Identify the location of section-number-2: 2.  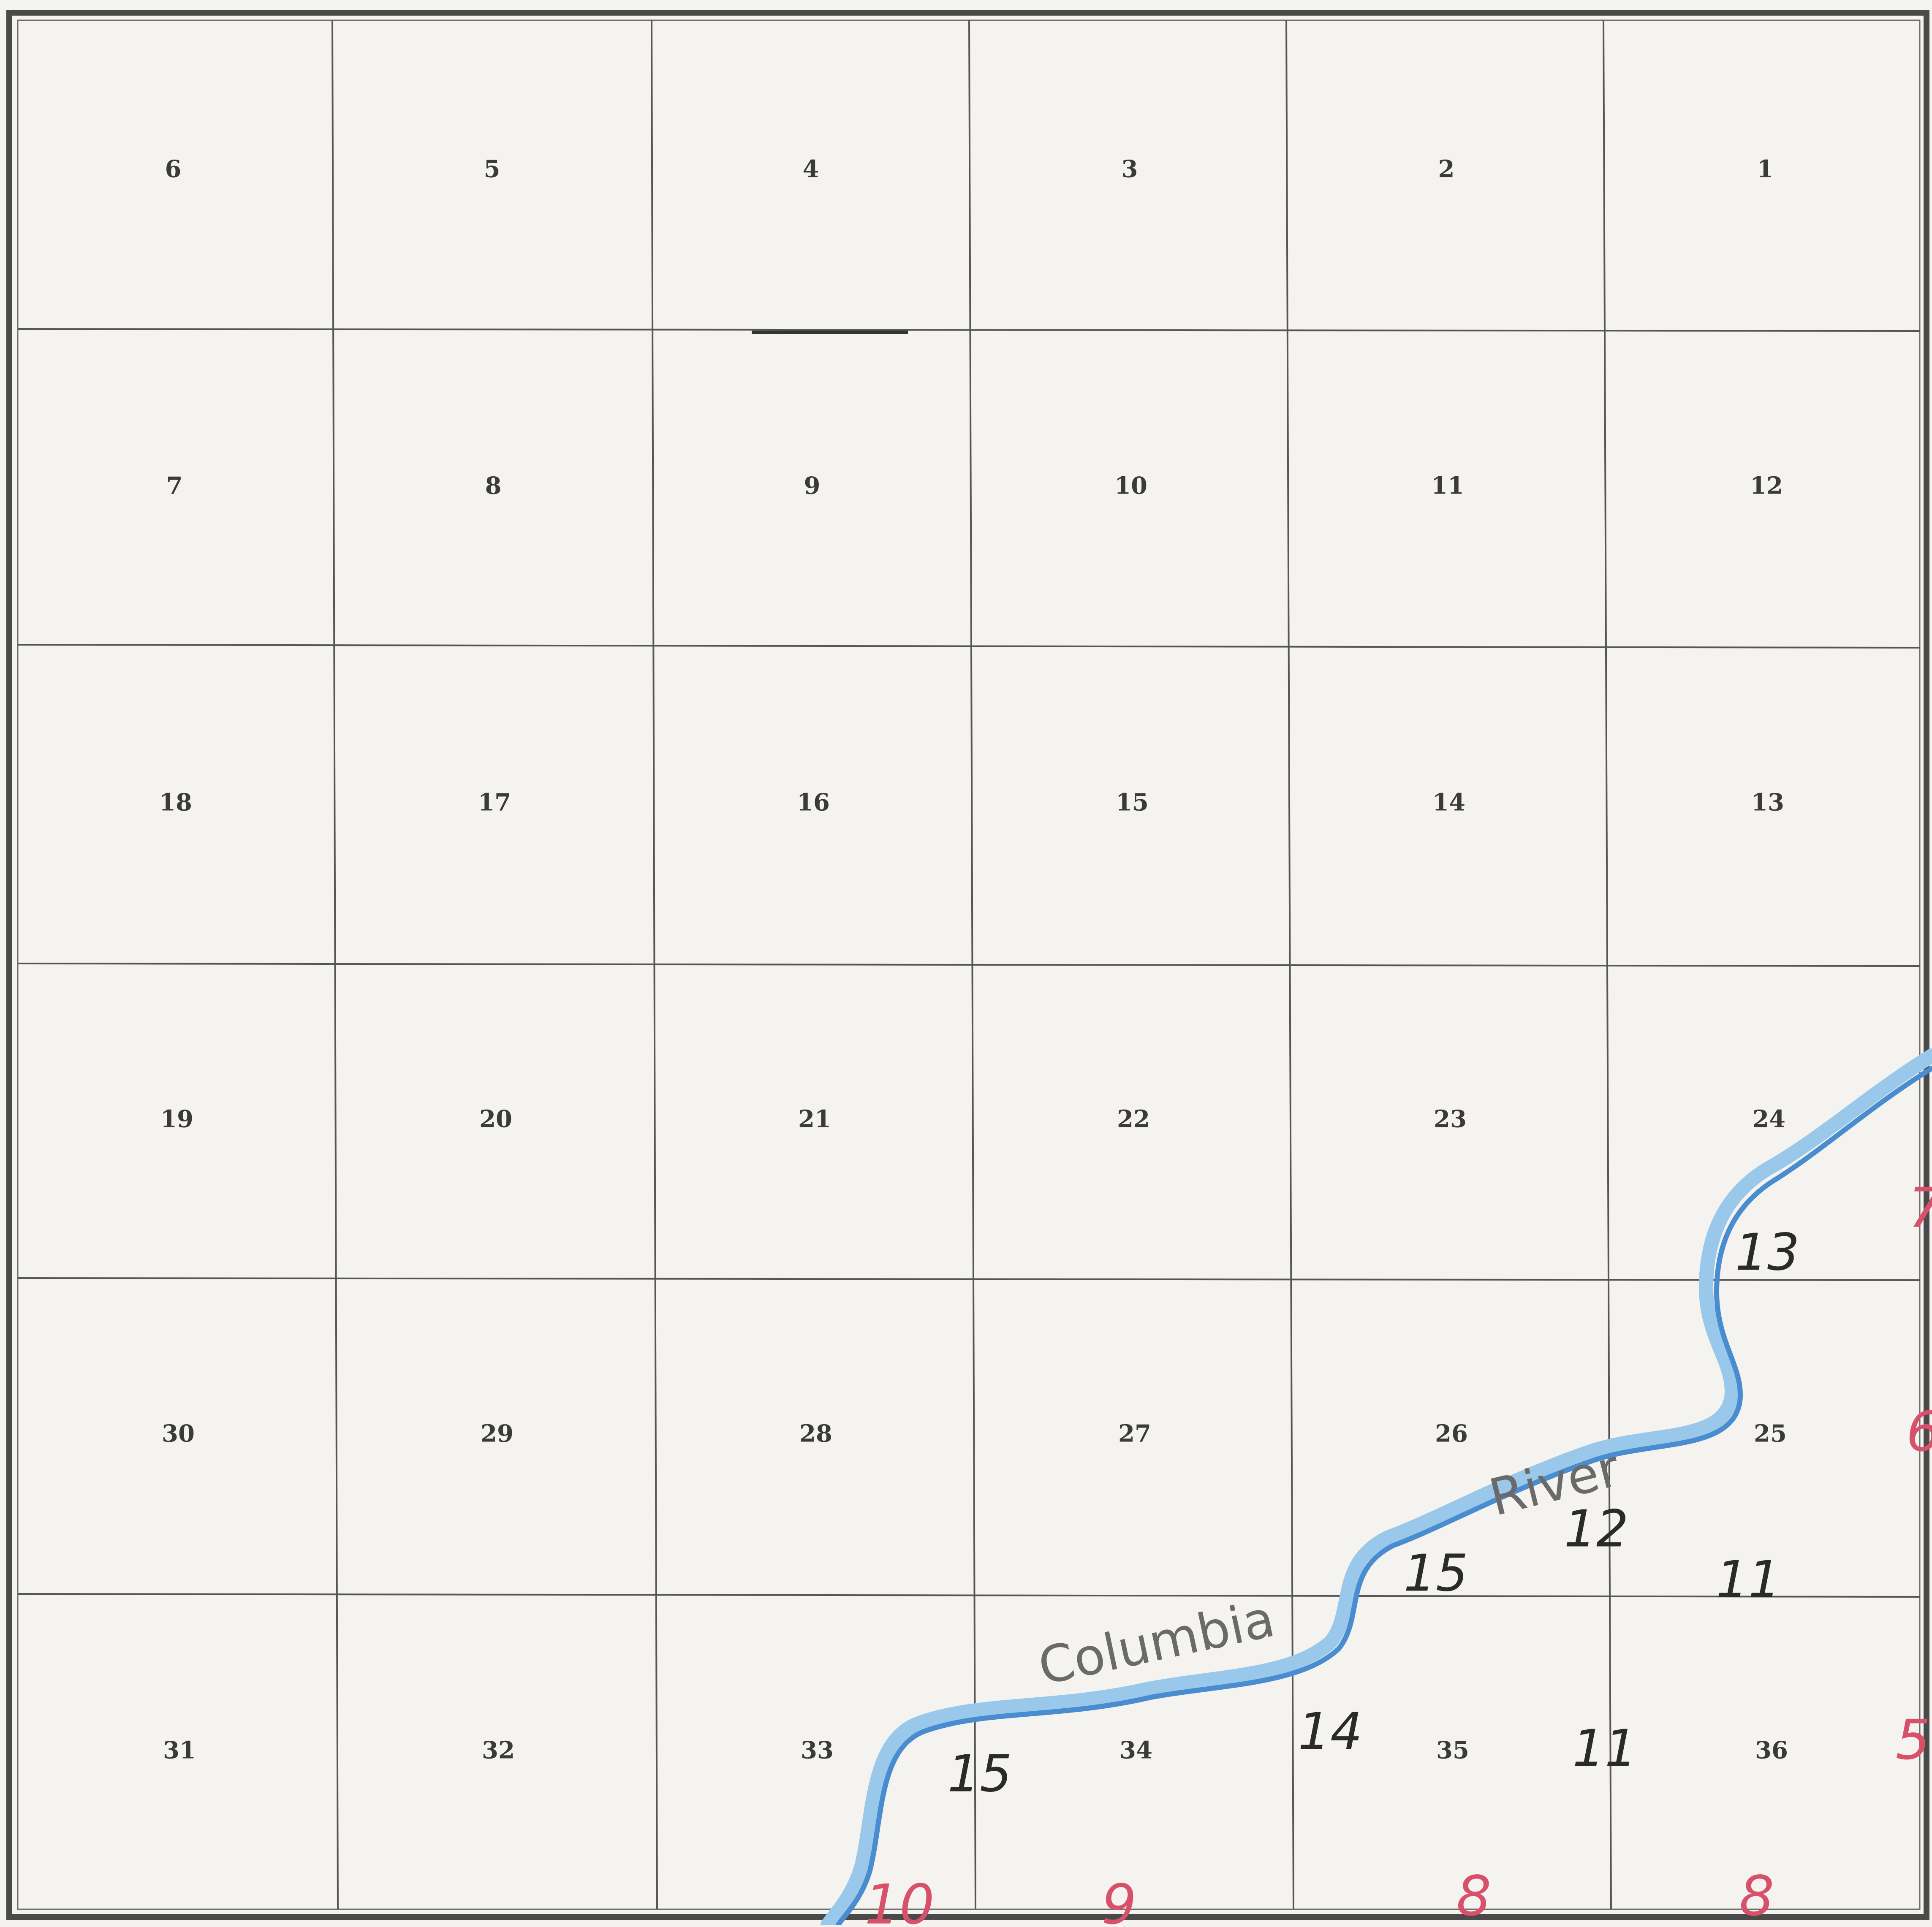
(1446, 169).